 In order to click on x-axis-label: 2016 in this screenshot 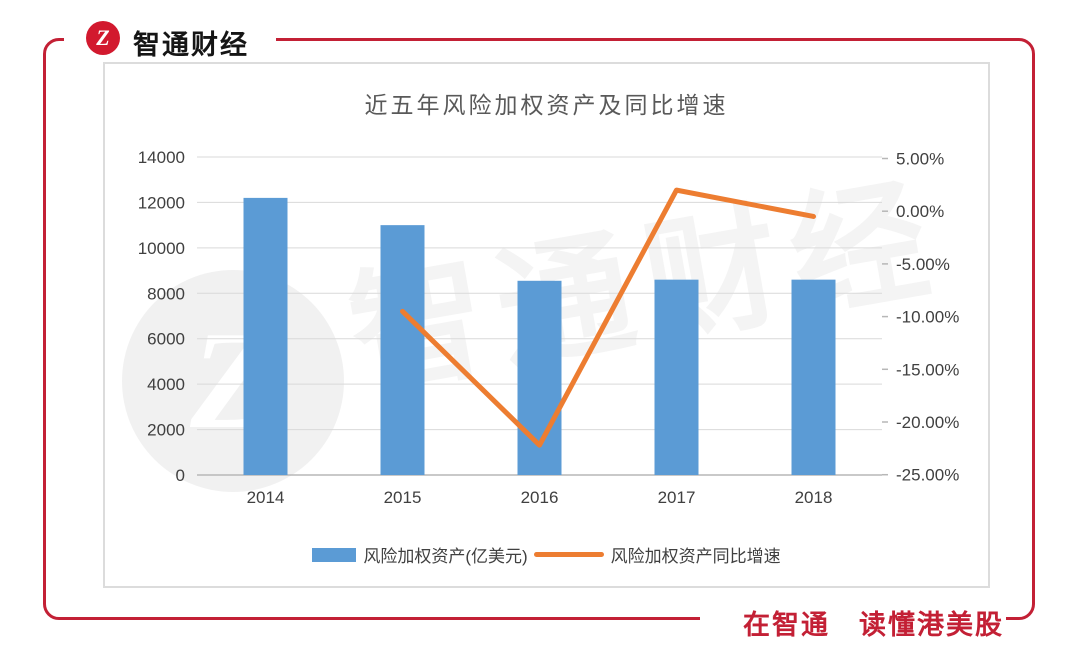, I will do `click(540, 497)`.